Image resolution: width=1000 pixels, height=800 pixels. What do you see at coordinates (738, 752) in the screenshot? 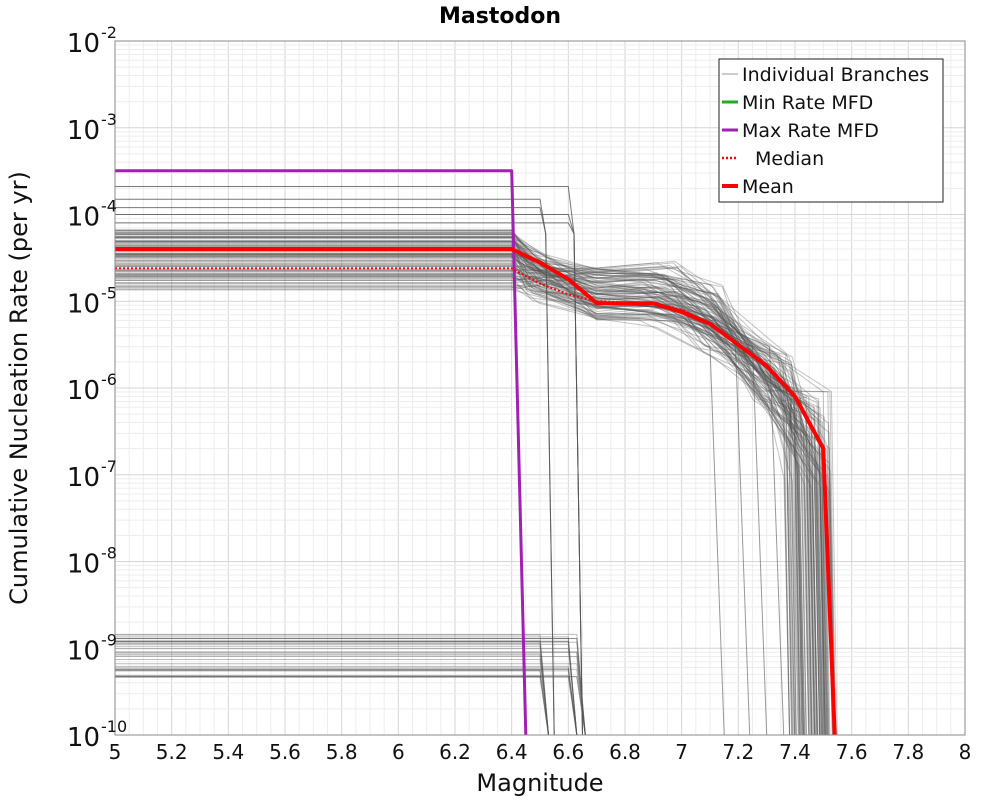
I see `x-tick-label: 7.2` at bounding box center [738, 752].